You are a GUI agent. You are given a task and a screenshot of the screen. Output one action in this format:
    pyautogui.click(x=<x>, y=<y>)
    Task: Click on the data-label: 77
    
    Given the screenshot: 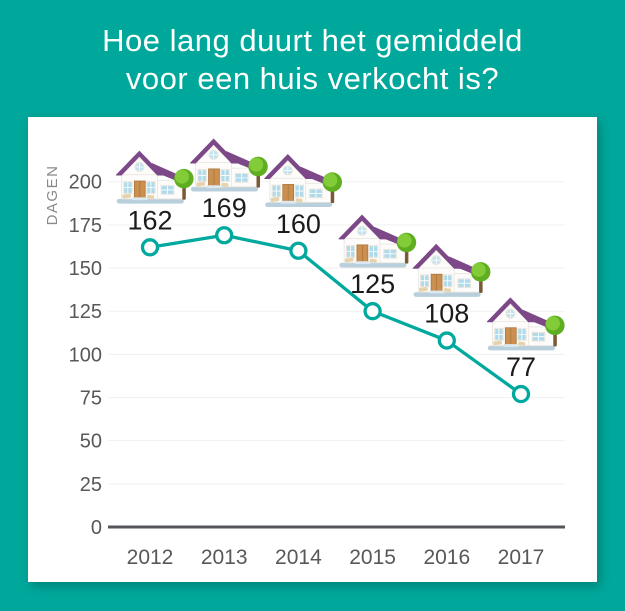 What is the action you would take?
    pyautogui.click(x=521, y=367)
    